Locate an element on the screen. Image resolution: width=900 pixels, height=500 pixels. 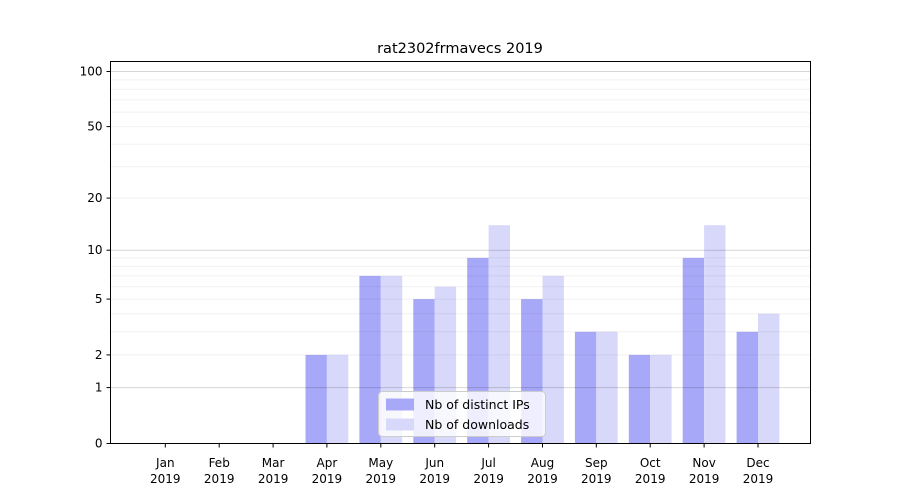
bar-nb-of-distinct-ips-nov-2019 is located at coordinates (693, 350).